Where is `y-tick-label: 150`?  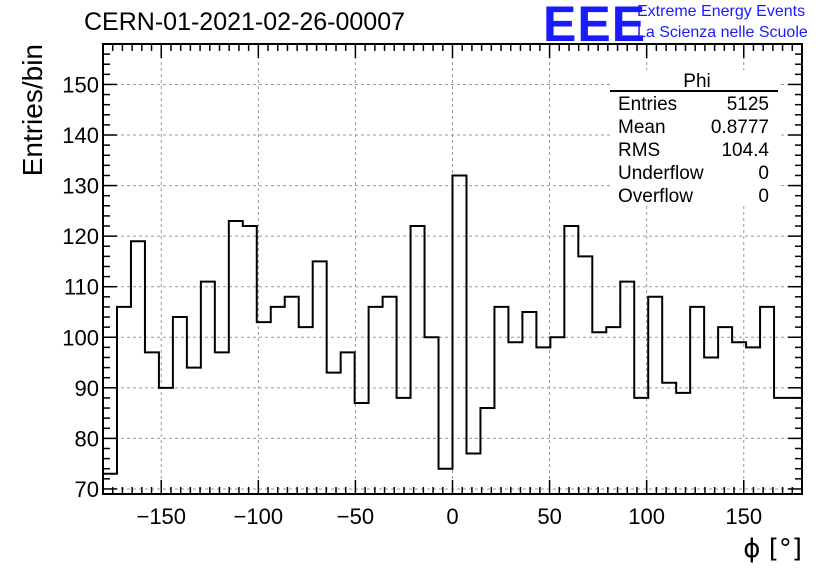
y-tick-label: 150 is located at coordinates (80, 84).